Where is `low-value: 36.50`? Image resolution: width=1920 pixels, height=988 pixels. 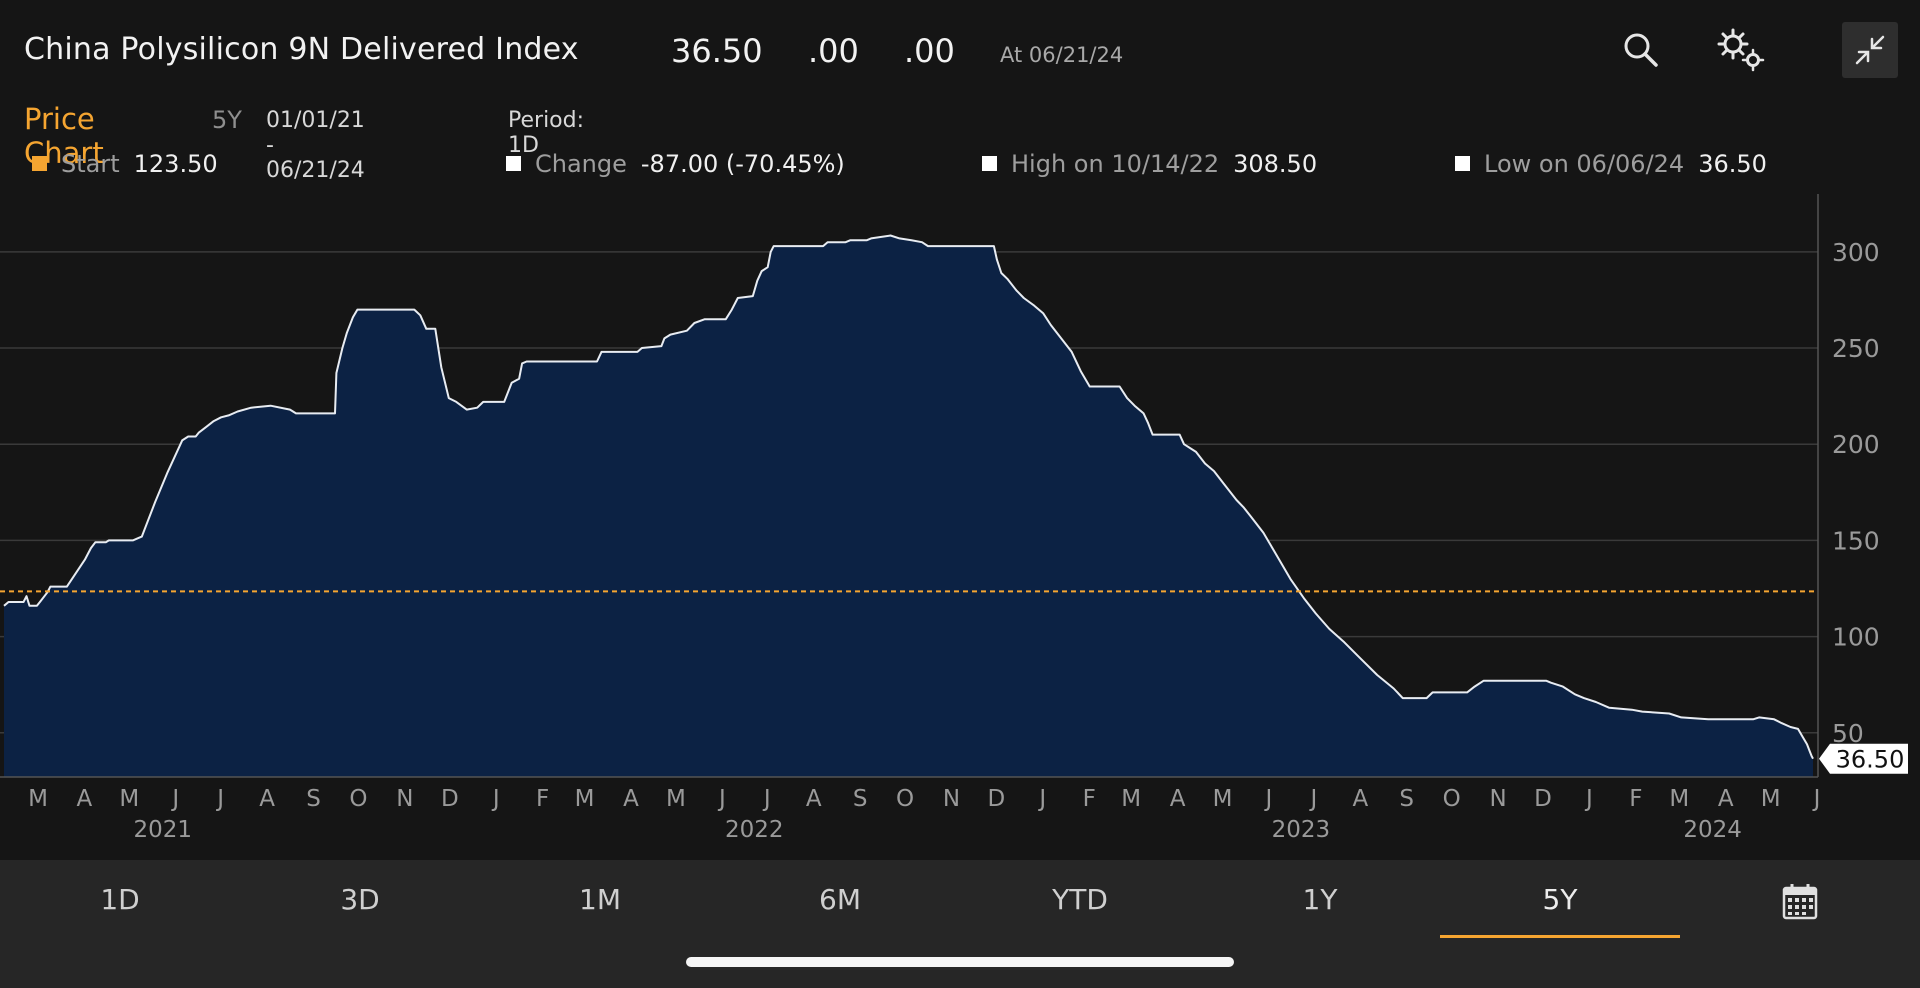
low-value: 36.50 is located at coordinates (1732, 164).